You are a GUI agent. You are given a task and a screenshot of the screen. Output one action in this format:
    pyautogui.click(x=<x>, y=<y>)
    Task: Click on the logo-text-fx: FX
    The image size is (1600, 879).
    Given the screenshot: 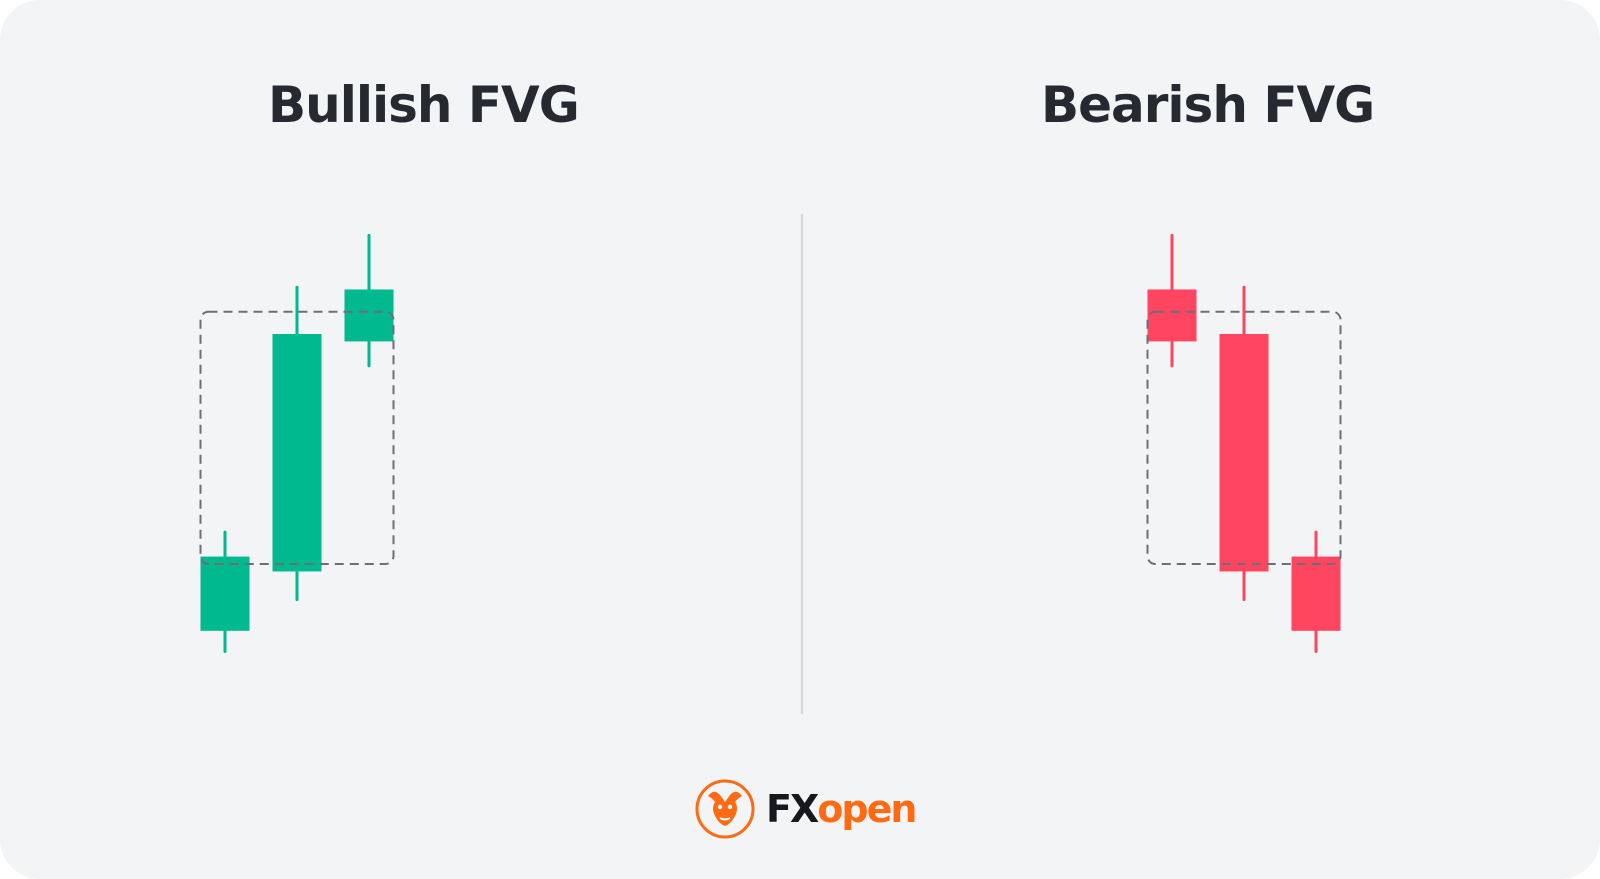 What is the action you would take?
    pyautogui.click(x=792, y=809)
    